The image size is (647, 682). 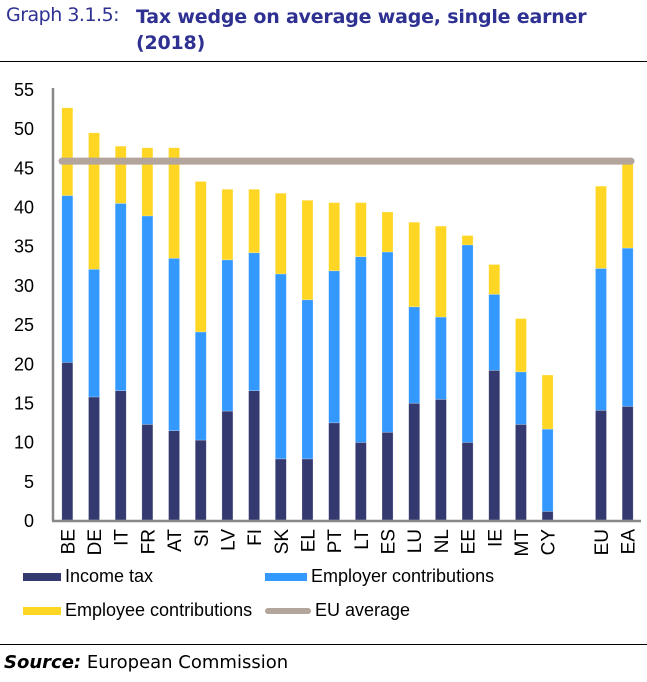 What do you see at coordinates (147, 182) in the screenshot?
I see `bar-fr-employee-contributions` at bounding box center [147, 182].